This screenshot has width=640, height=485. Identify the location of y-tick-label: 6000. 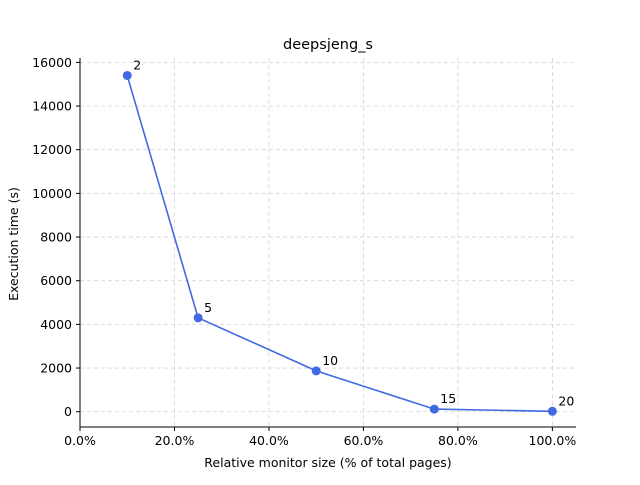
(56, 280).